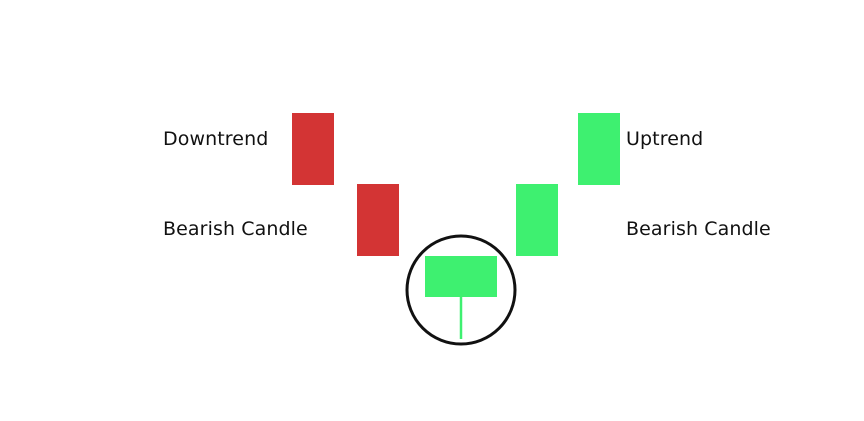 This screenshot has width=864, height=421. Describe the element at coordinates (216, 139) in the screenshot. I see `downtrend-label: Downtrend` at that location.